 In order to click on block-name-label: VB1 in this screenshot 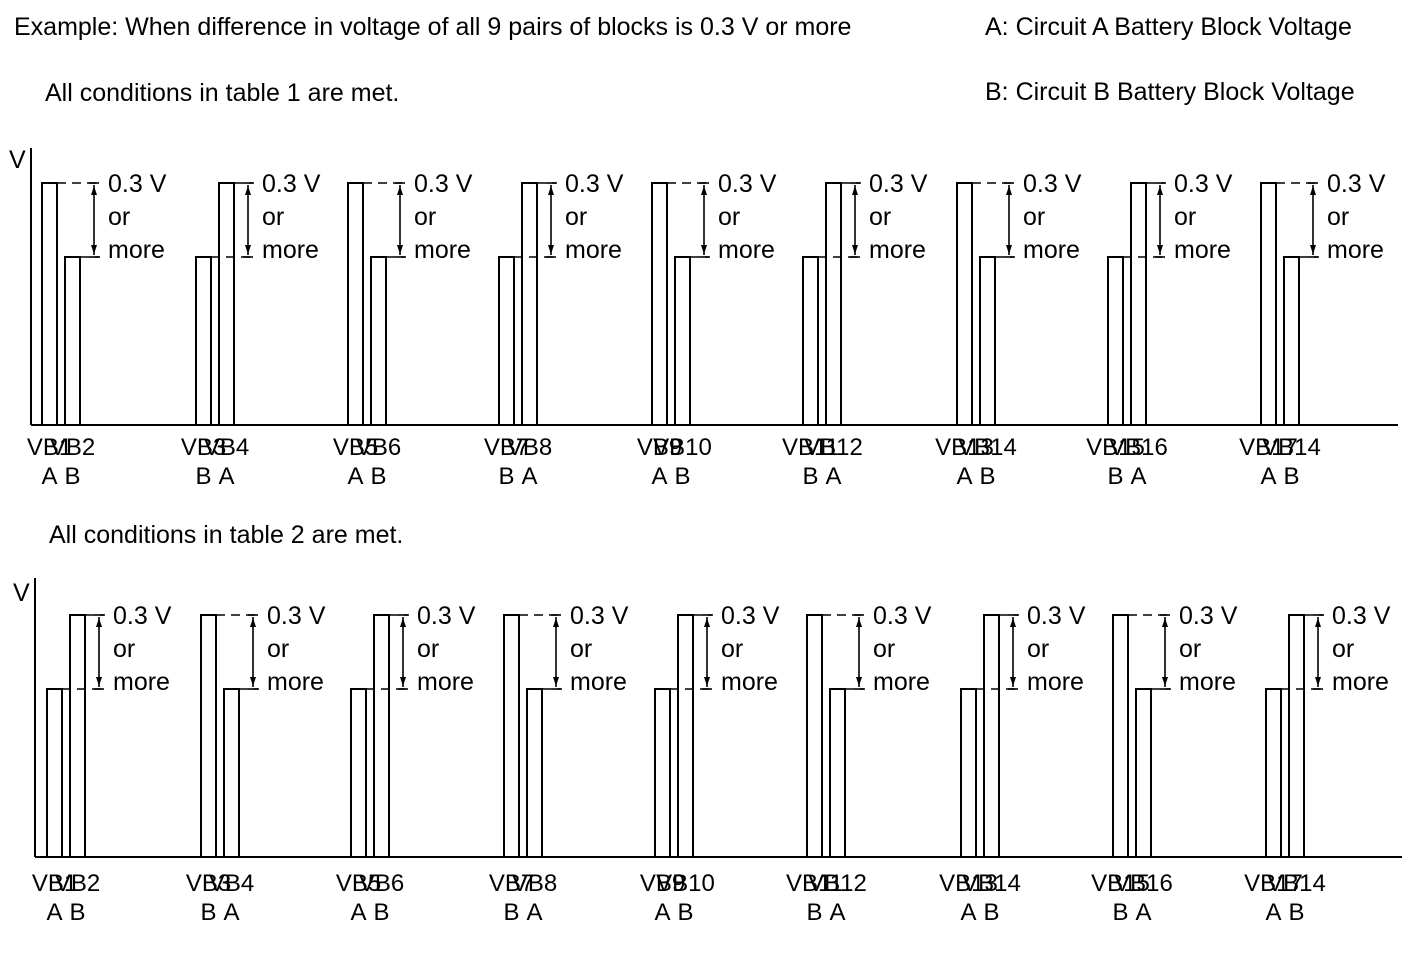, I will do `click(54, 883)`.